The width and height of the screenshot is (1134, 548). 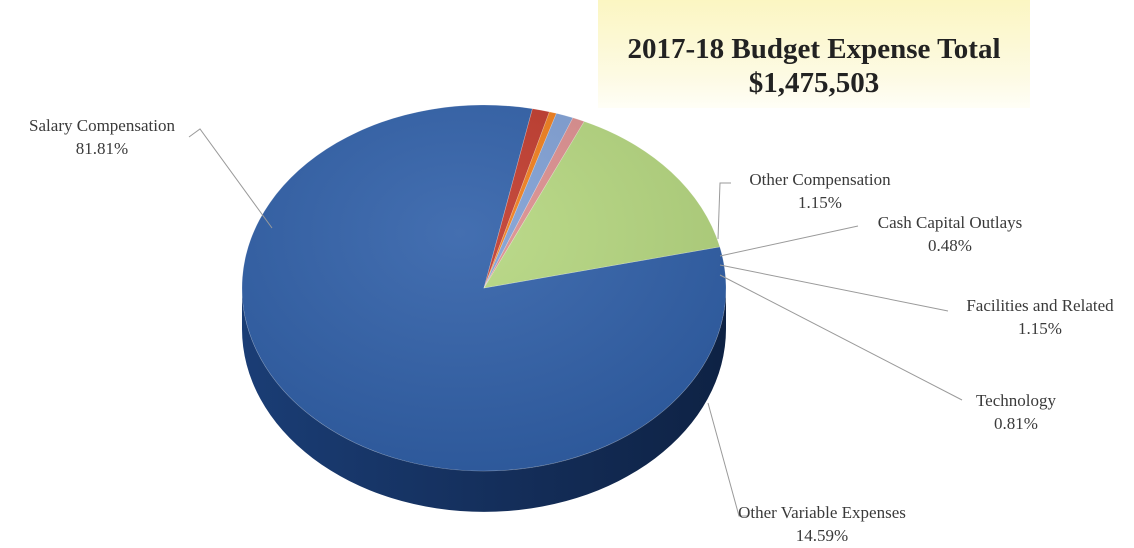 I want to click on chart-subtitle: $1,475,503, so click(x=814, y=83).